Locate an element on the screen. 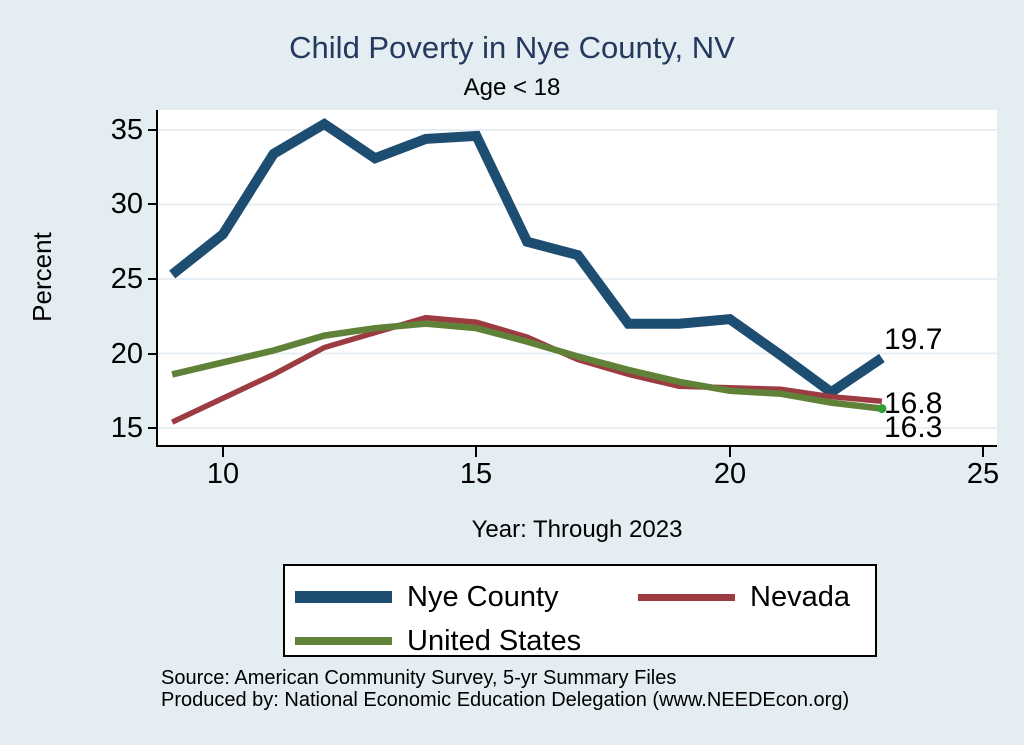 Image resolution: width=1024 pixels, height=745 pixels. series-end-label: 16.3 is located at coordinates (913, 427).